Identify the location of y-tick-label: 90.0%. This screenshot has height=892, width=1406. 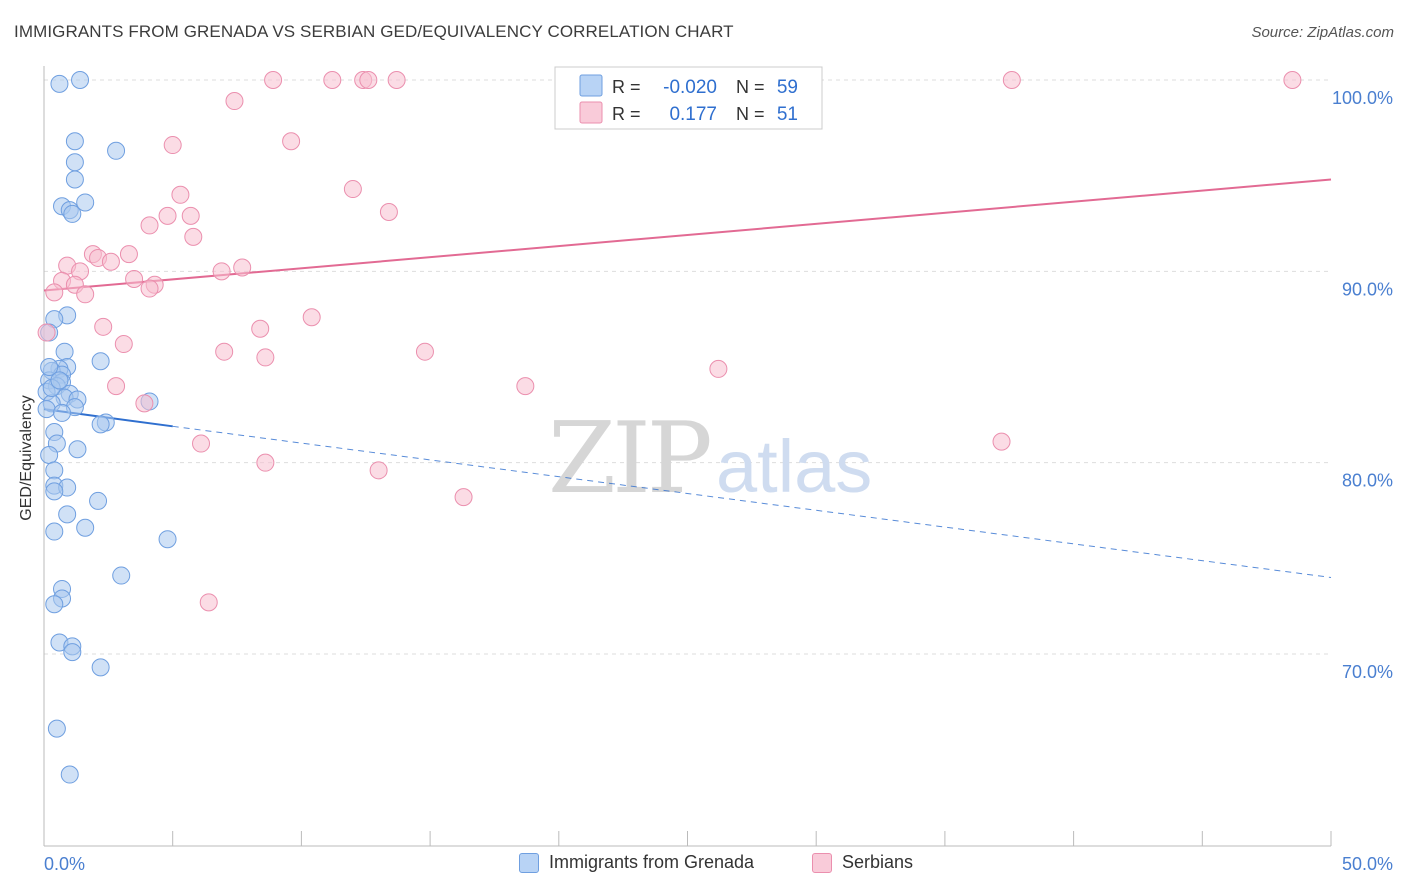
(1367, 289).